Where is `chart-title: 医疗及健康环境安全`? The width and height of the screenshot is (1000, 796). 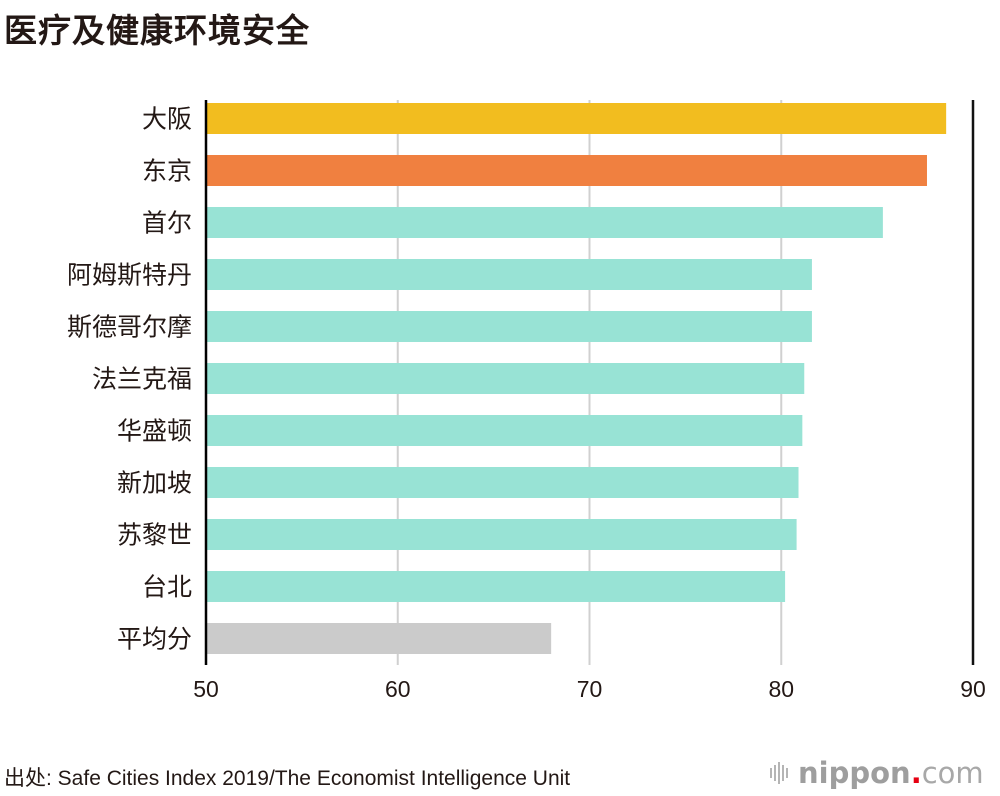
chart-title: 医疗及健康环境安全 is located at coordinates (157, 30).